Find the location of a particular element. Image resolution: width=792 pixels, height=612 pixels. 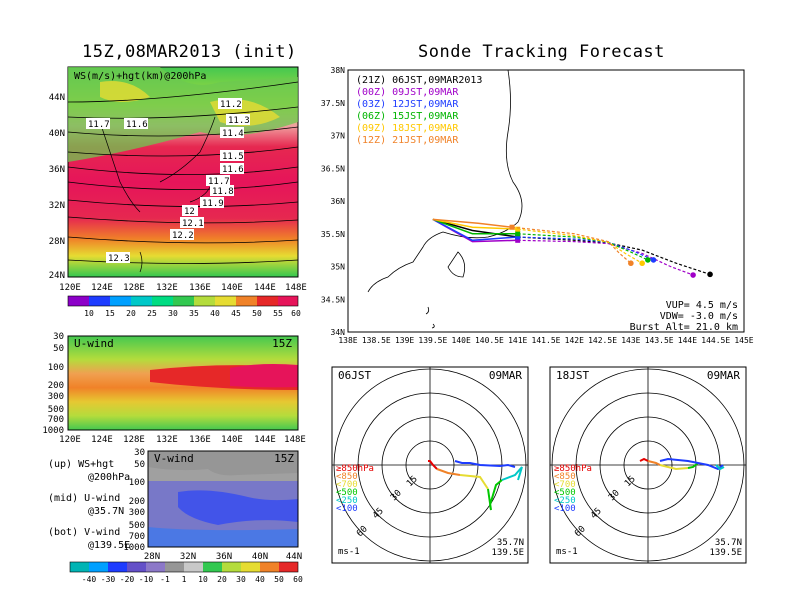

track-xtick: 140.5E is located at coordinates (489, 340).